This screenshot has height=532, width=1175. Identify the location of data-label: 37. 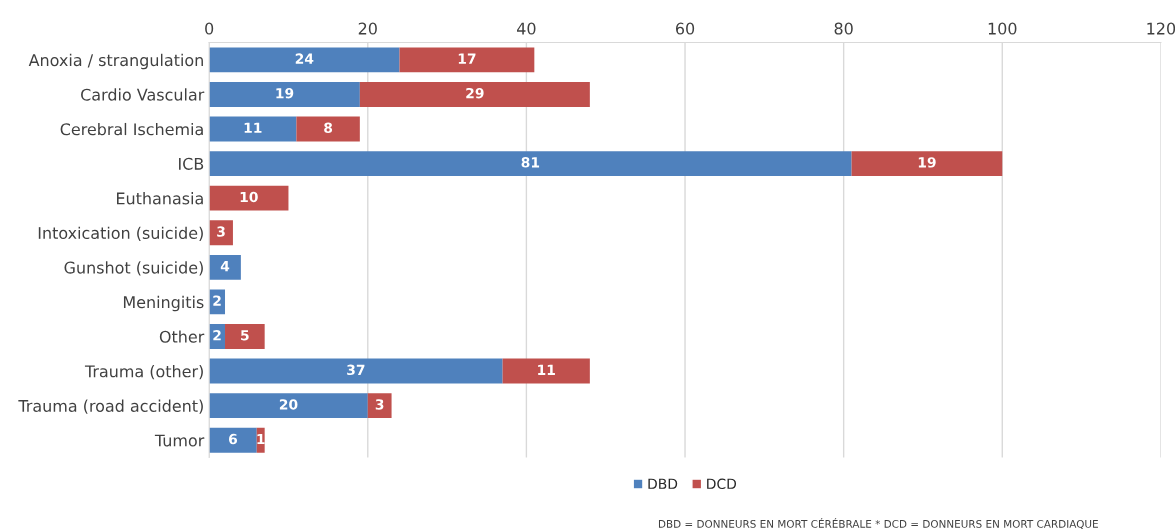
(356, 370).